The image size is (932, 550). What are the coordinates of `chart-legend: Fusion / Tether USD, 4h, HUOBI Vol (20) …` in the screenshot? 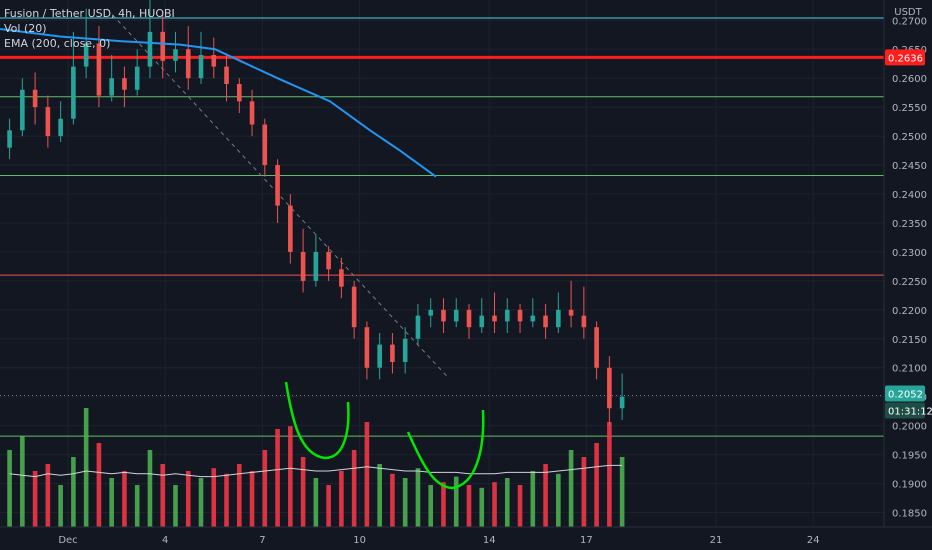 It's located at (89, 28).